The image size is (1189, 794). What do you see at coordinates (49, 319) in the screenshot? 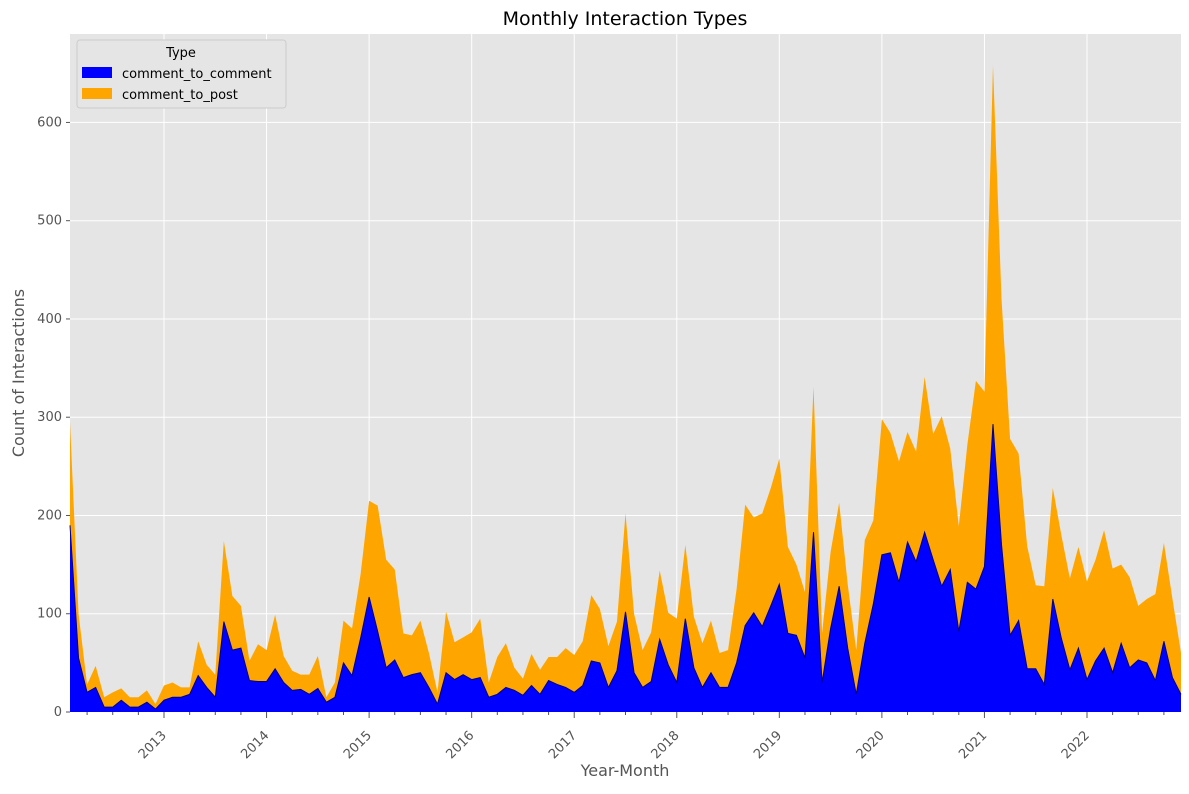
I see `y-tick-label: 400` at bounding box center [49, 319].